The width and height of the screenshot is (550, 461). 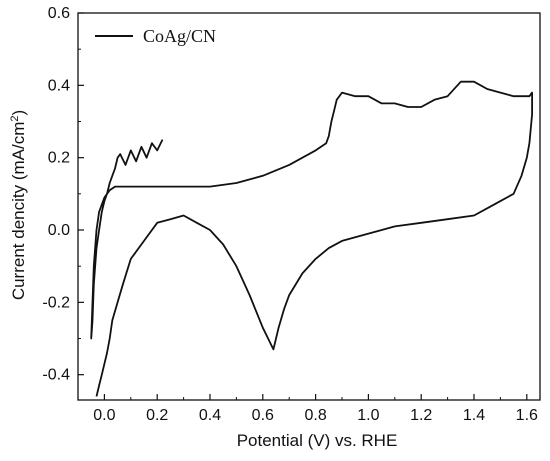 What do you see at coordinates (56, 302) in the screenshot?
I see `y-tick-label: -0.2` at bounding box center [56, 302].